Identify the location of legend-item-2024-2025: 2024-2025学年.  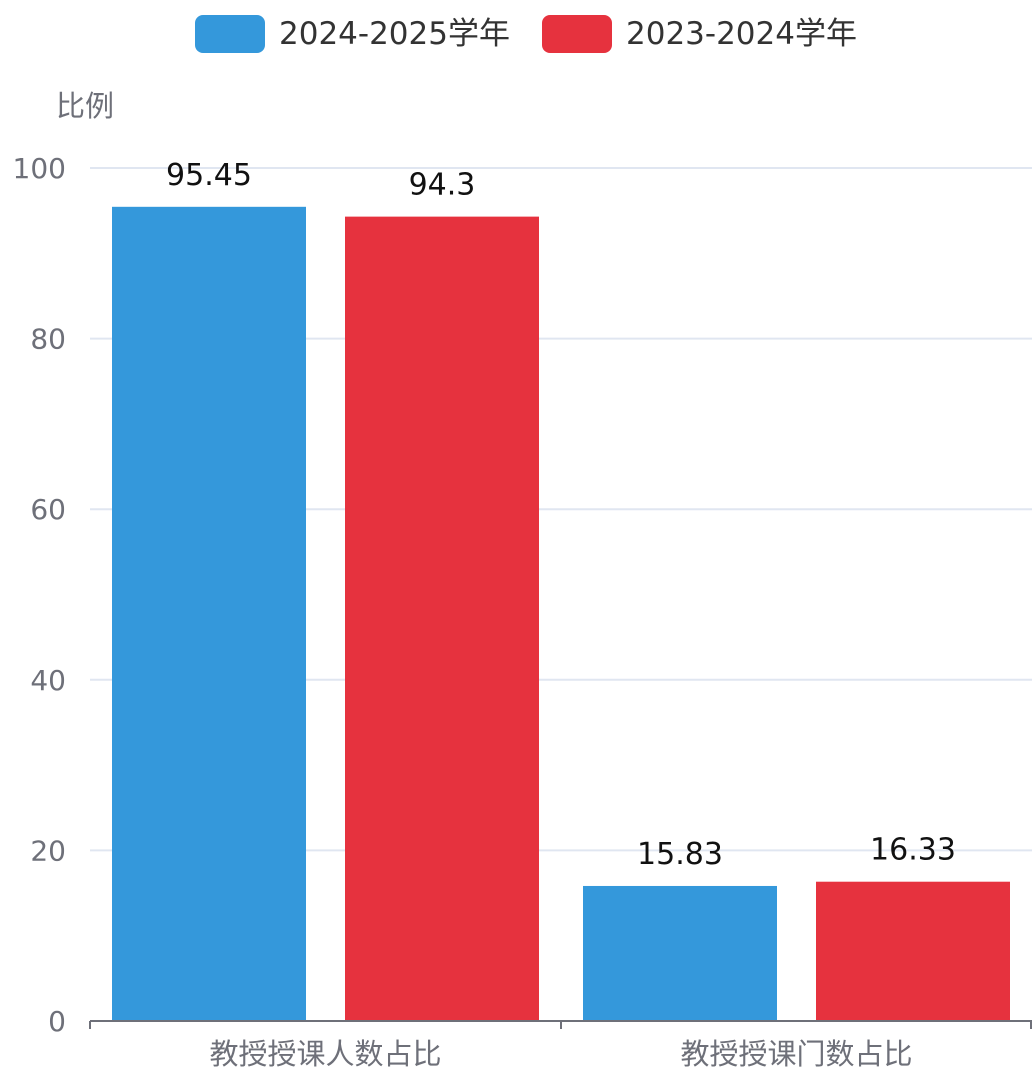
(352, 34).